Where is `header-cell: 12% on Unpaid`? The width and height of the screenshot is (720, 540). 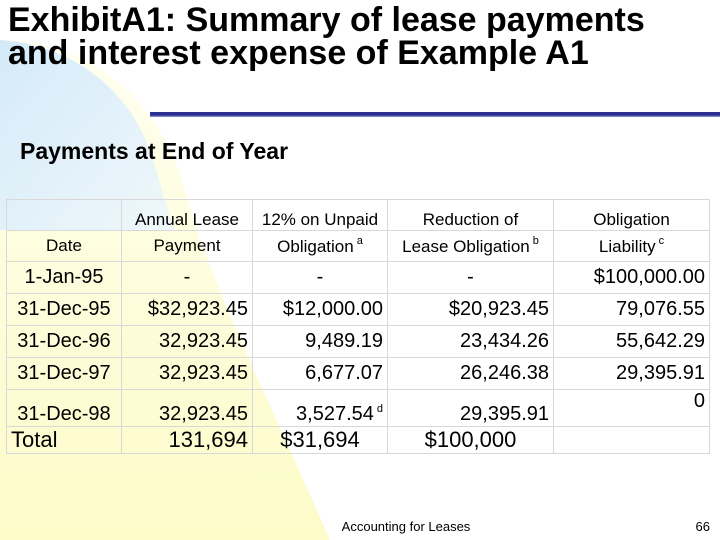 header-cell: 12% on Unpaid is located at coordinates (320, 215).